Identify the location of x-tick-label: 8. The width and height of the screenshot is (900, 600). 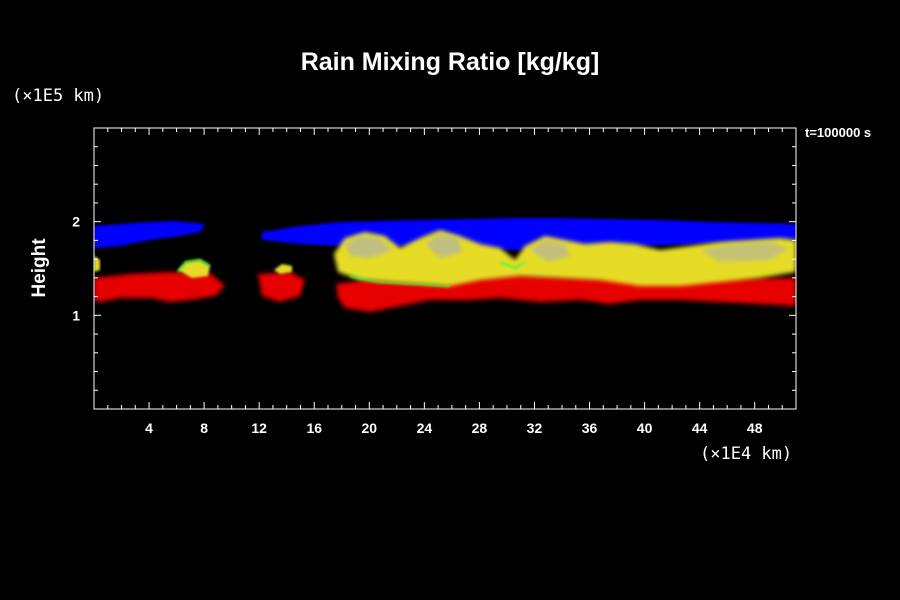
(204, 428).